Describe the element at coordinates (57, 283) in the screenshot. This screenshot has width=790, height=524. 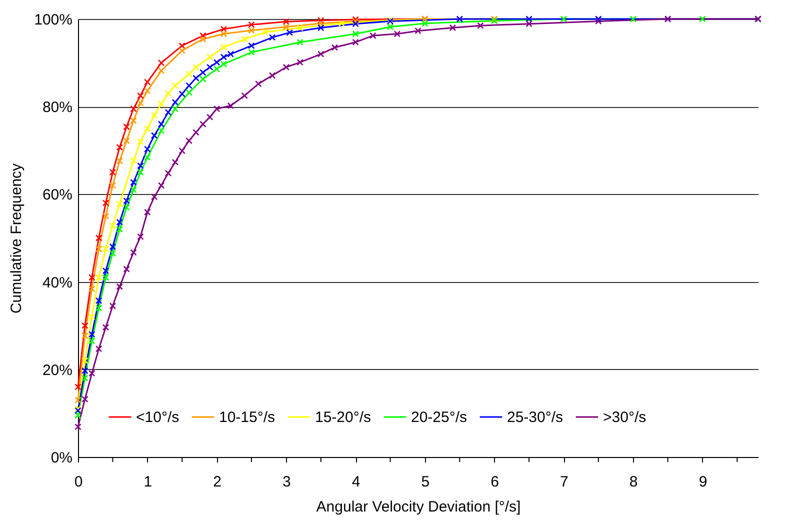
I see `y-tick-label: 40%` at that location.